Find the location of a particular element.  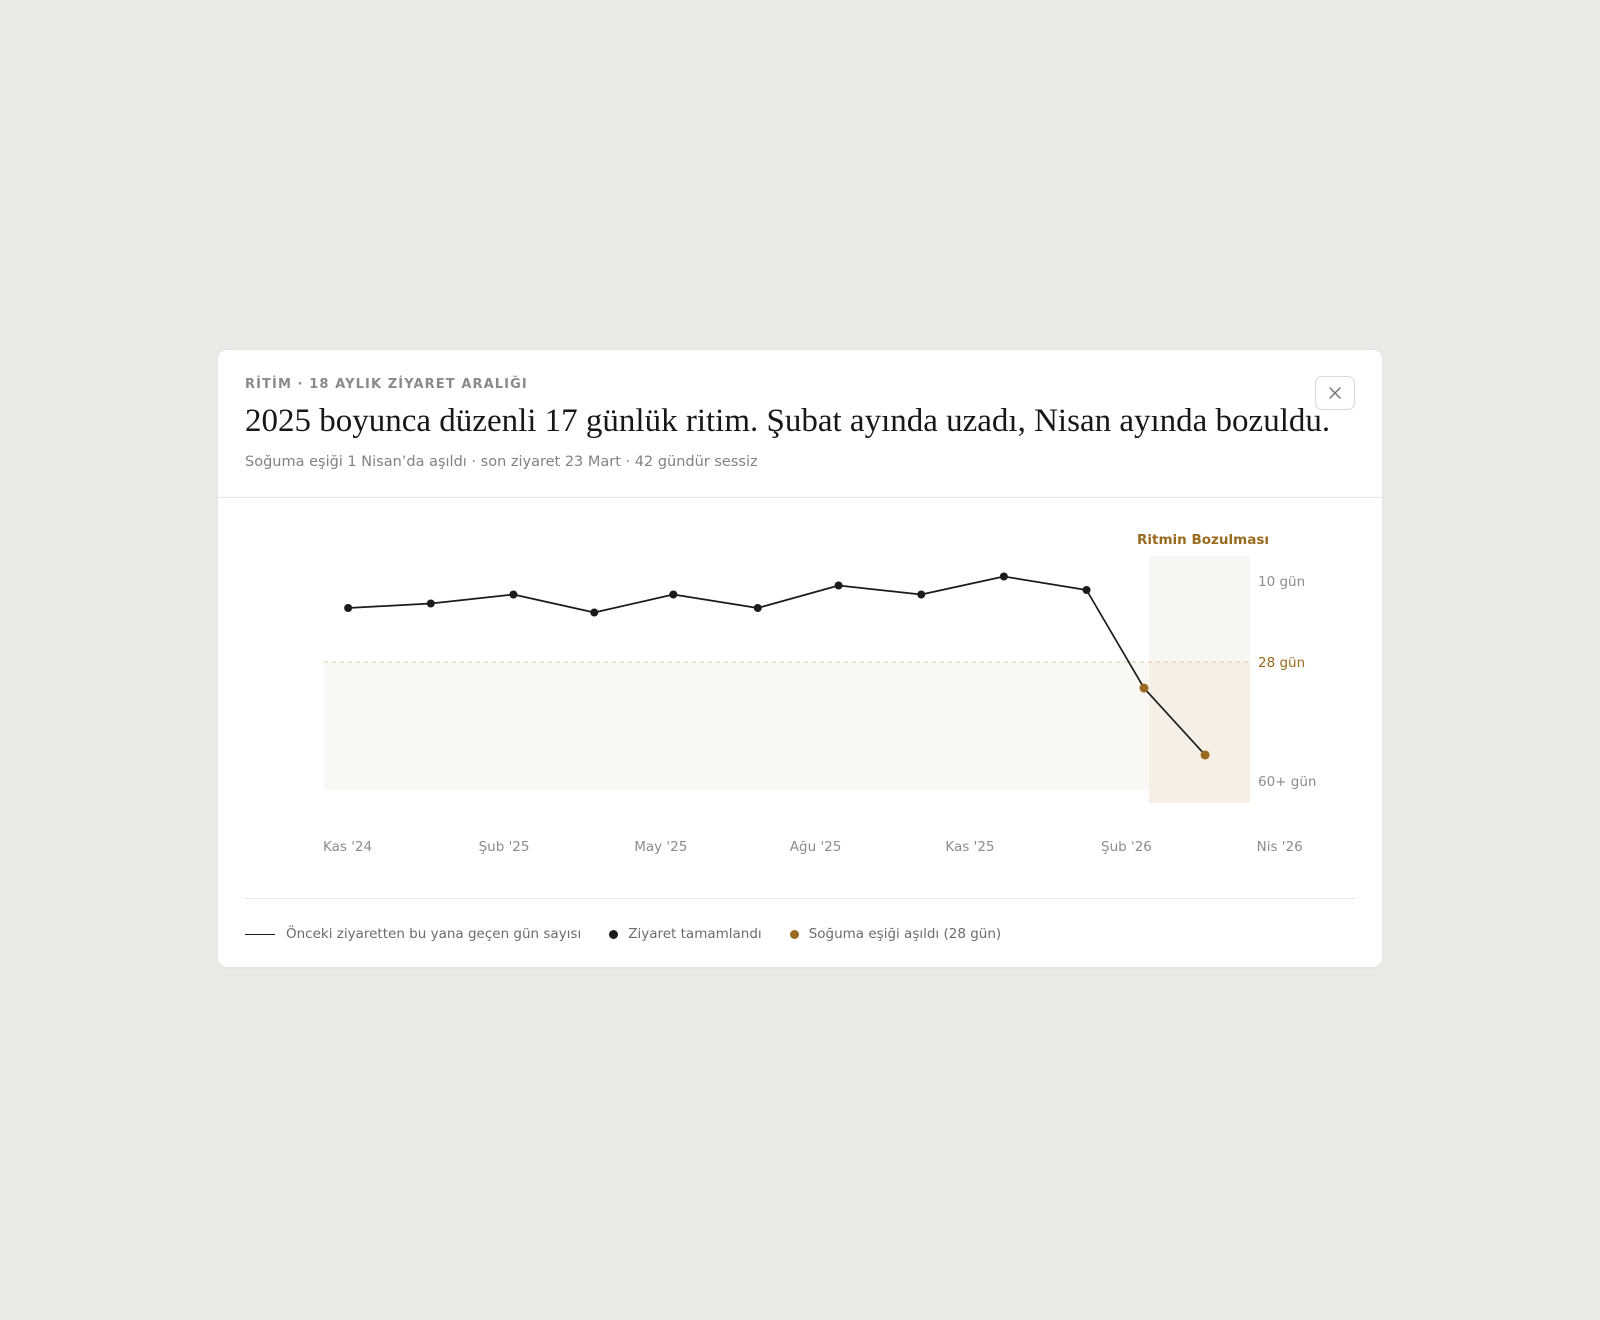

y-tick-label: 28 gün is located at coordinates (1281, 663).